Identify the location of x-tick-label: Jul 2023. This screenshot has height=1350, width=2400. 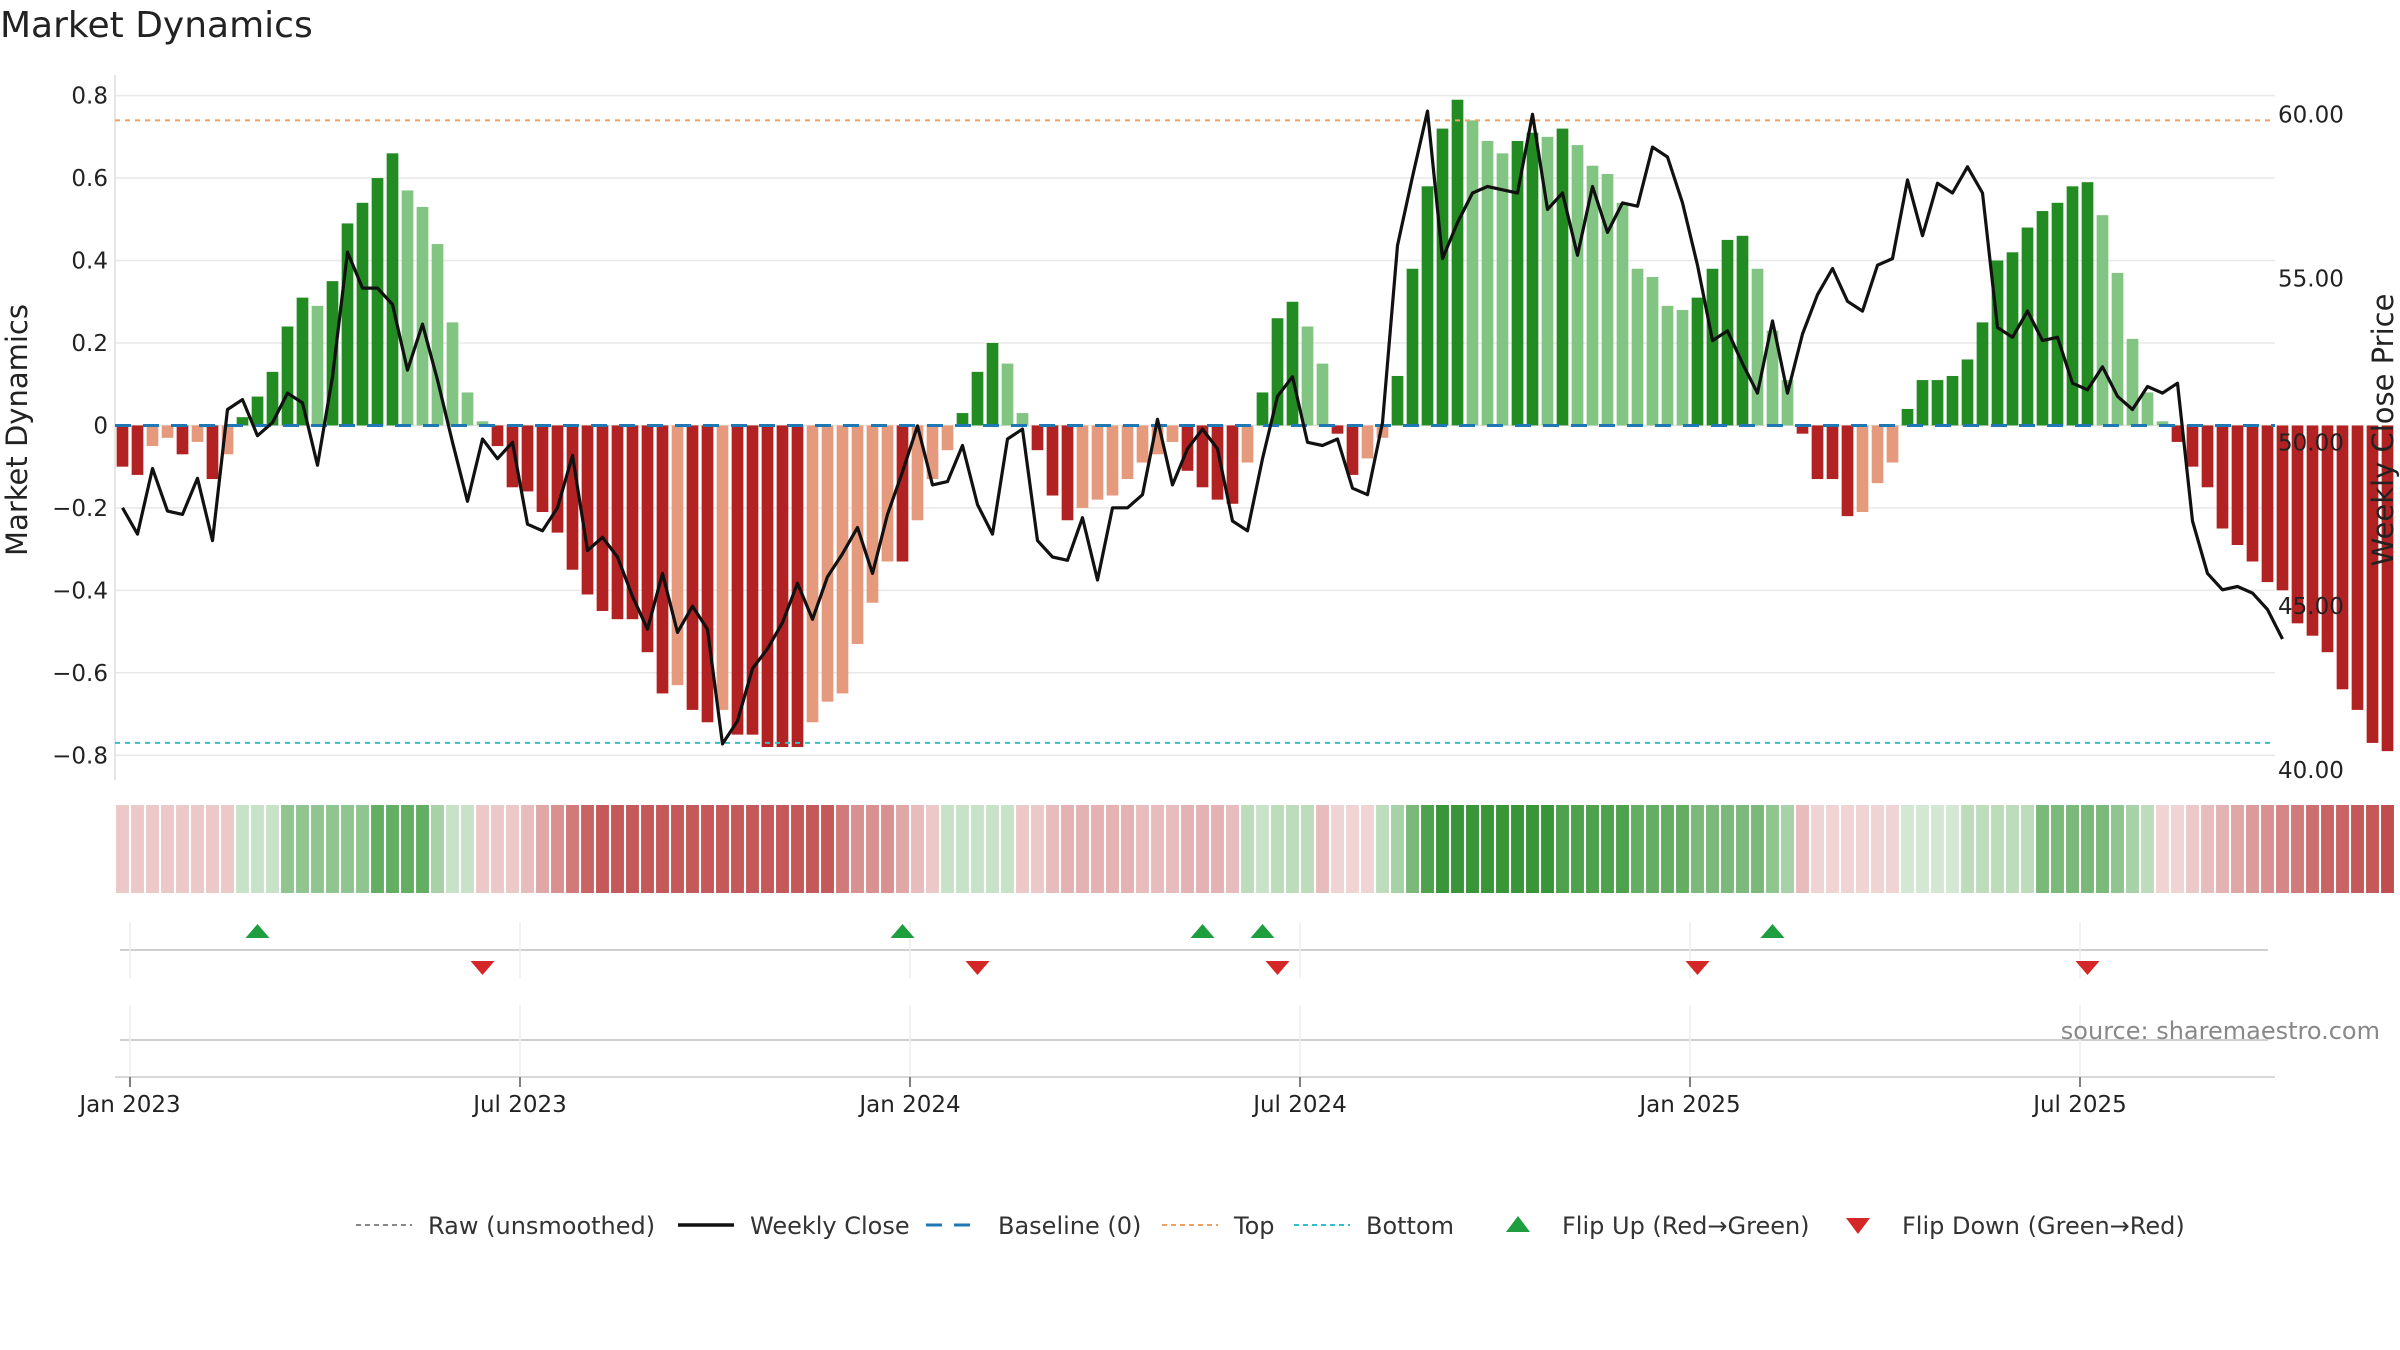
(519, 1105).